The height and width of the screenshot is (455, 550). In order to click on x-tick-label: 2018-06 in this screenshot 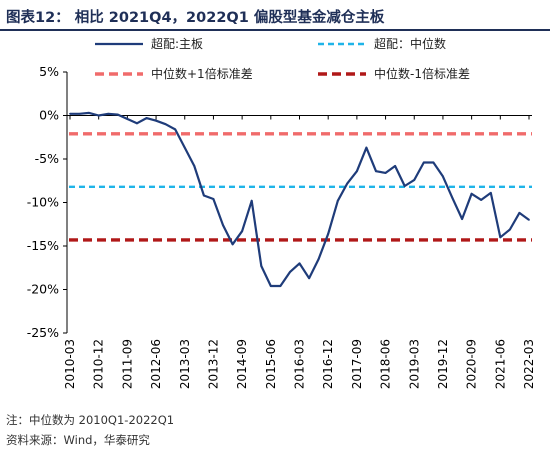, I will do `click(386, 364)`.